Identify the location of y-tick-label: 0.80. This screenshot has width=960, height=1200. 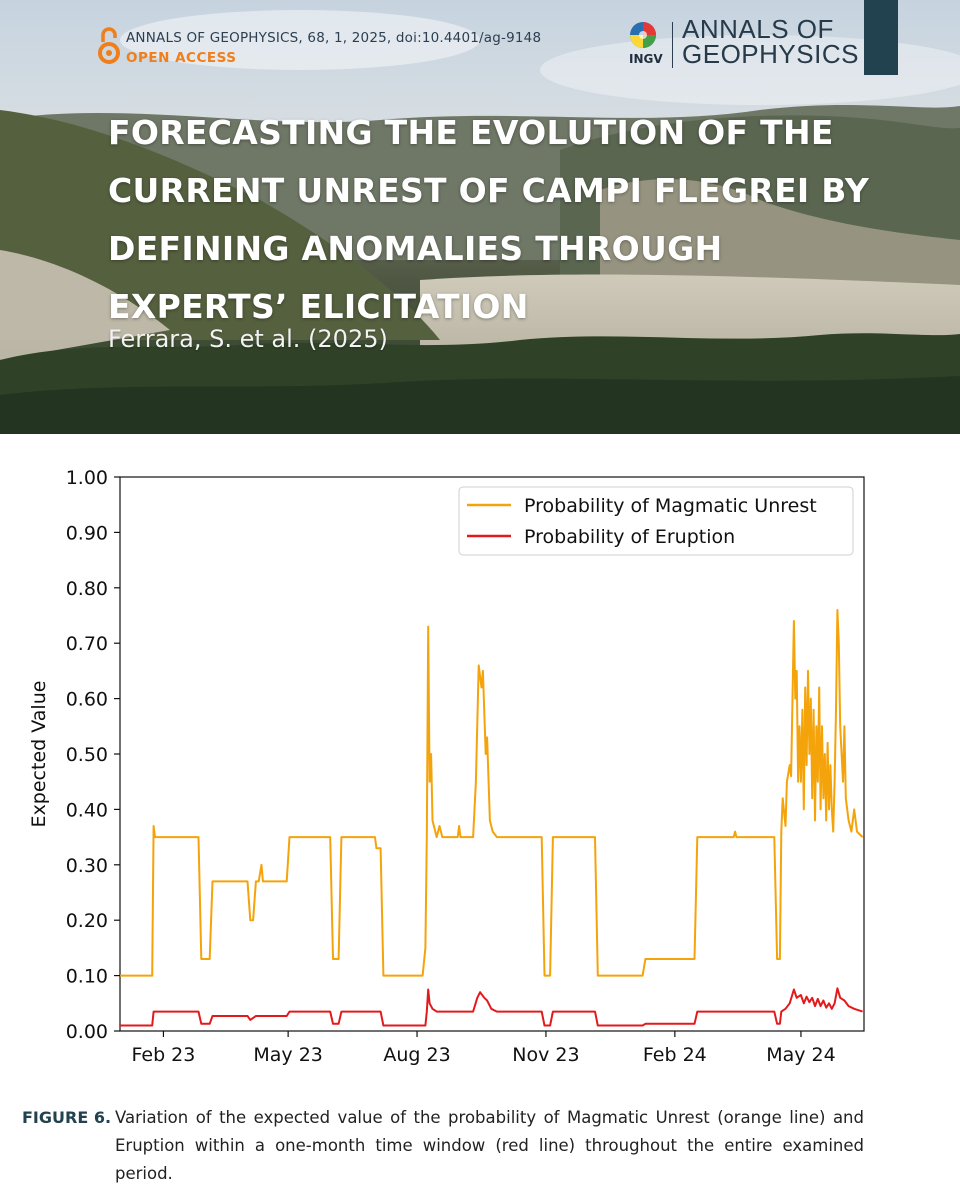
(87, 589).